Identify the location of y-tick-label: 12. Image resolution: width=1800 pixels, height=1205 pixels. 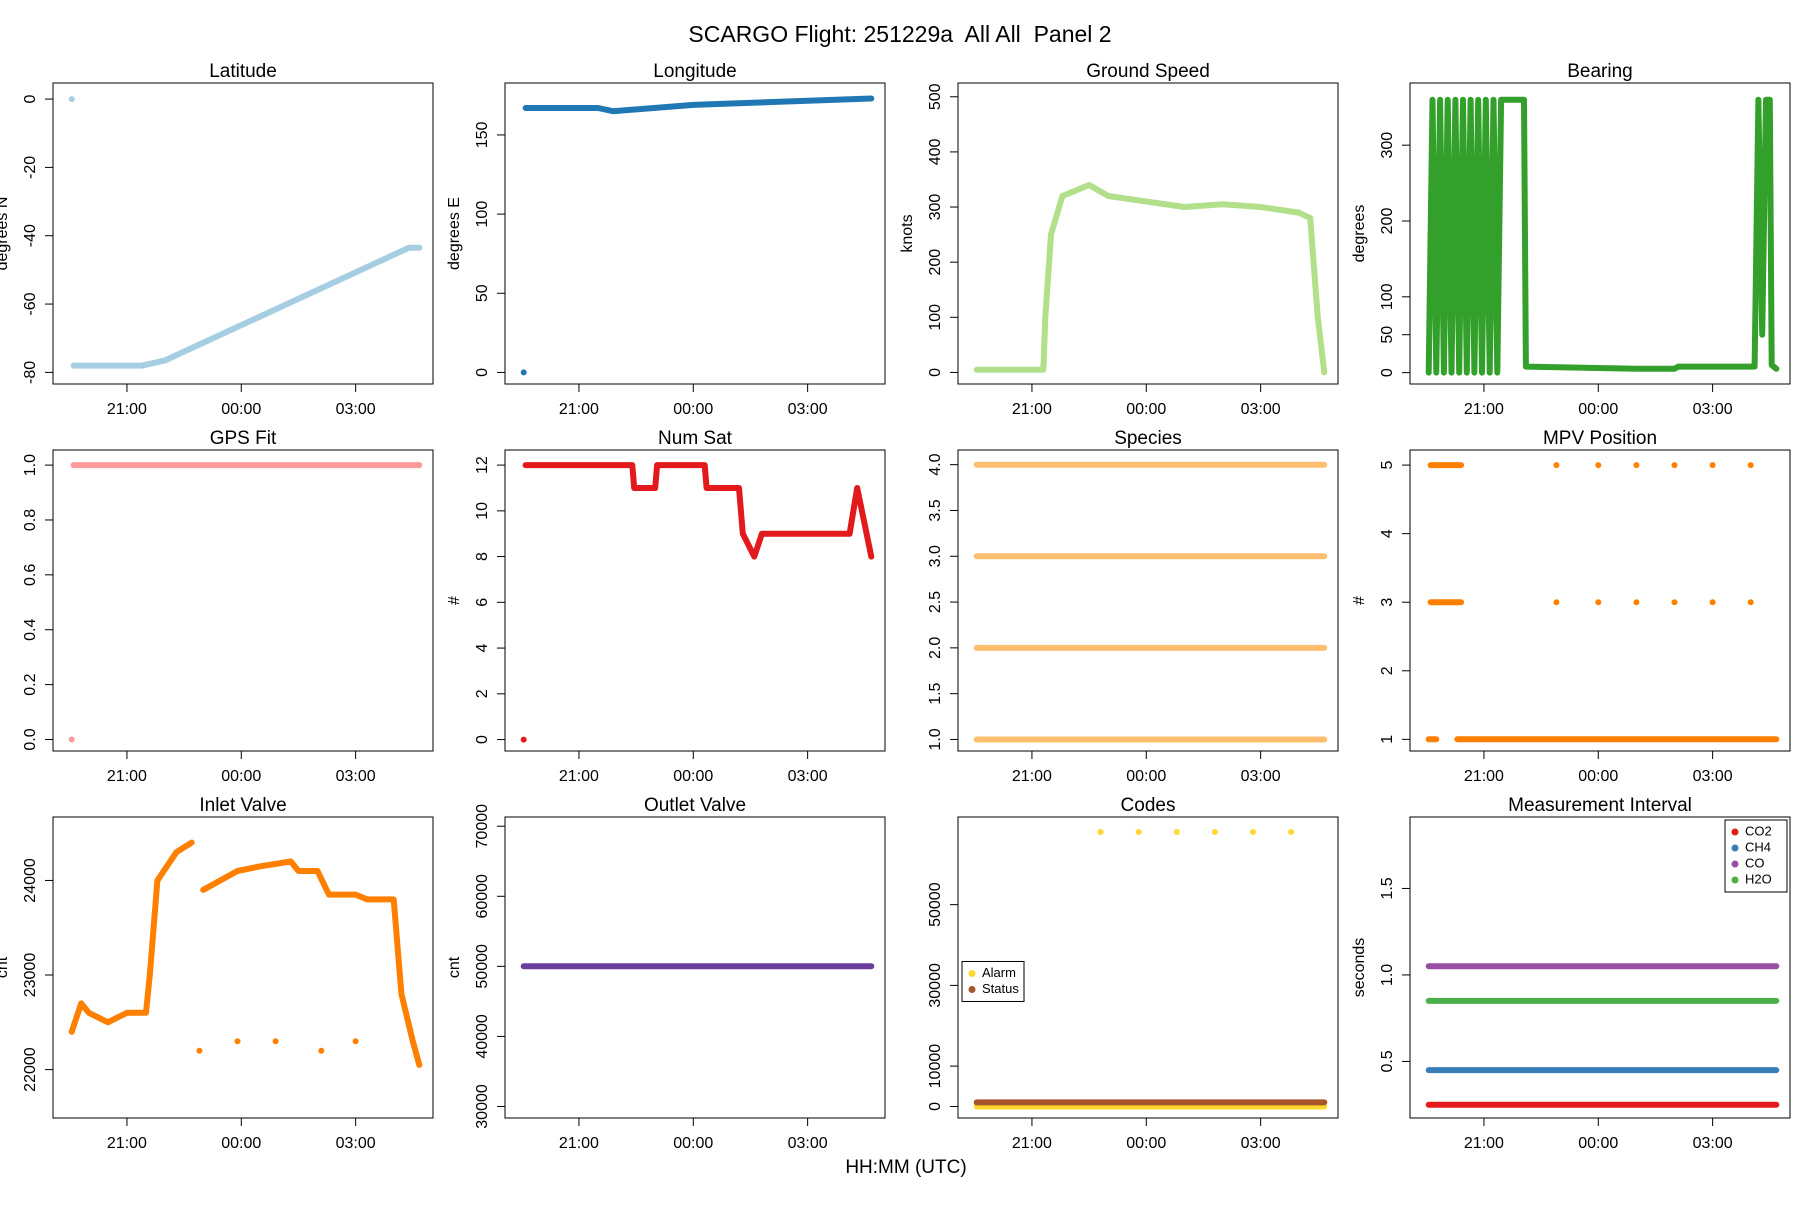
(482, 465).